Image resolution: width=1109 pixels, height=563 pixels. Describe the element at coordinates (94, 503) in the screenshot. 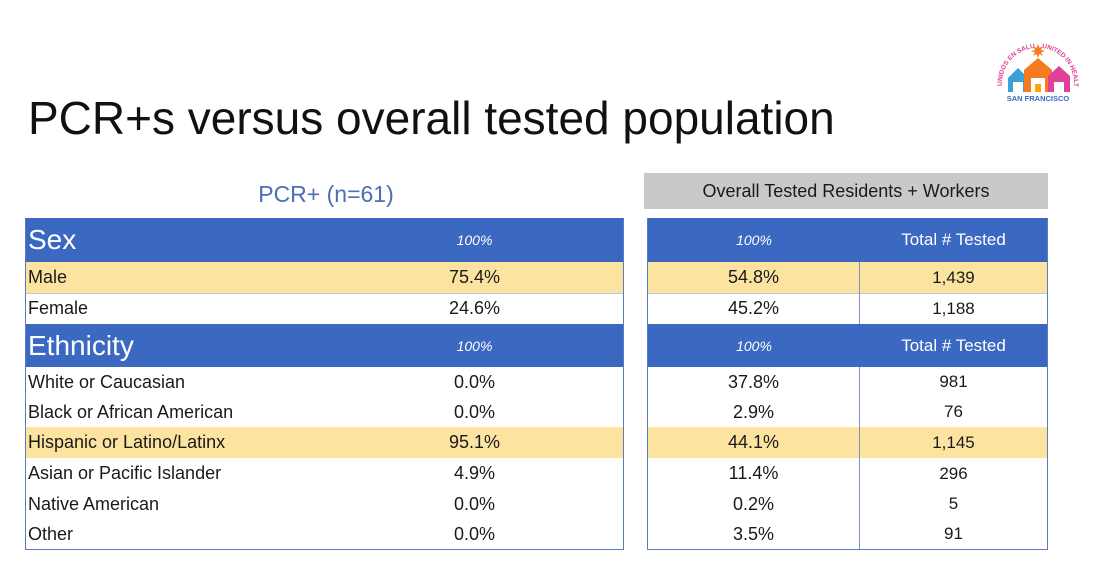

I see `row-label: Native American` at that location.